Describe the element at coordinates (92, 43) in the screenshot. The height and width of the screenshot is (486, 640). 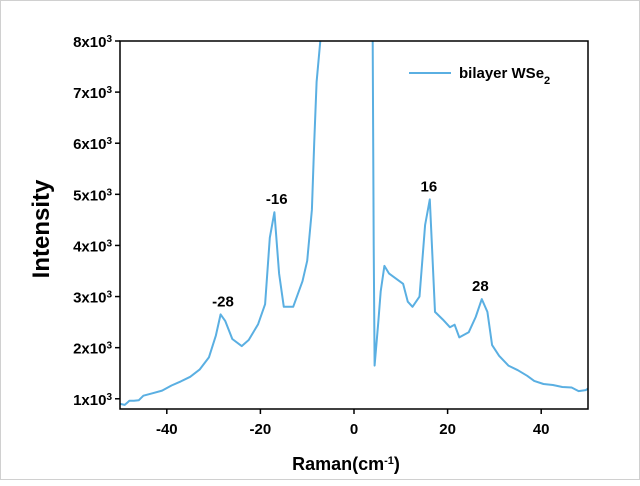
I see `y-tick-label: 8x10³` at that location.